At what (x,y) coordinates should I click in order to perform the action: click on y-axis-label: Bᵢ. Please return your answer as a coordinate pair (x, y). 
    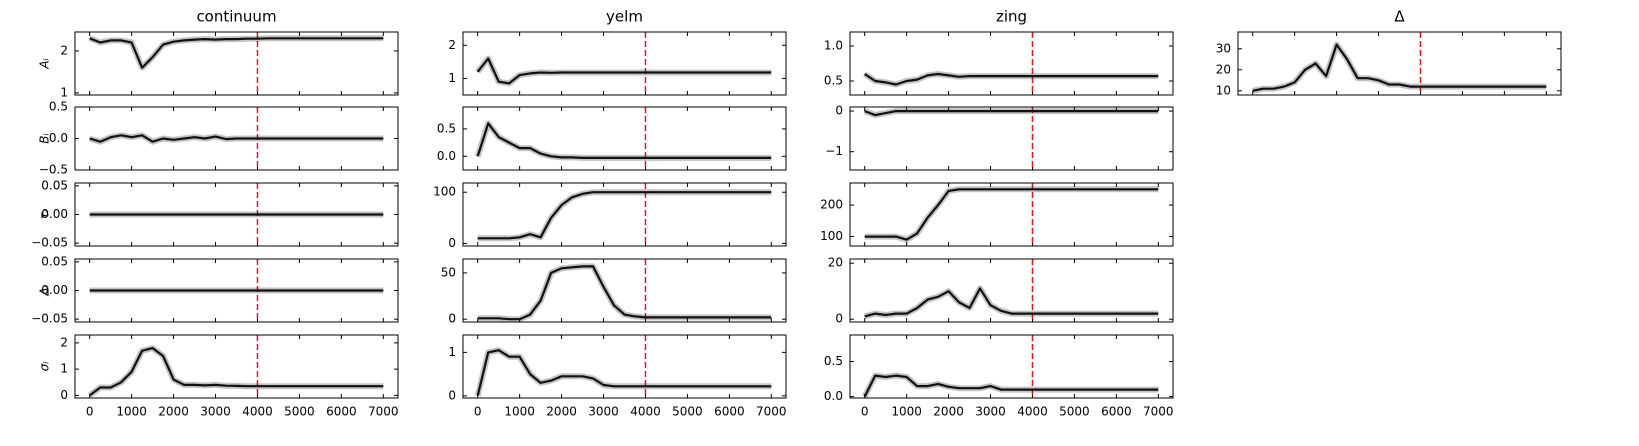
    Looking at the image, I should click on (45, 138).